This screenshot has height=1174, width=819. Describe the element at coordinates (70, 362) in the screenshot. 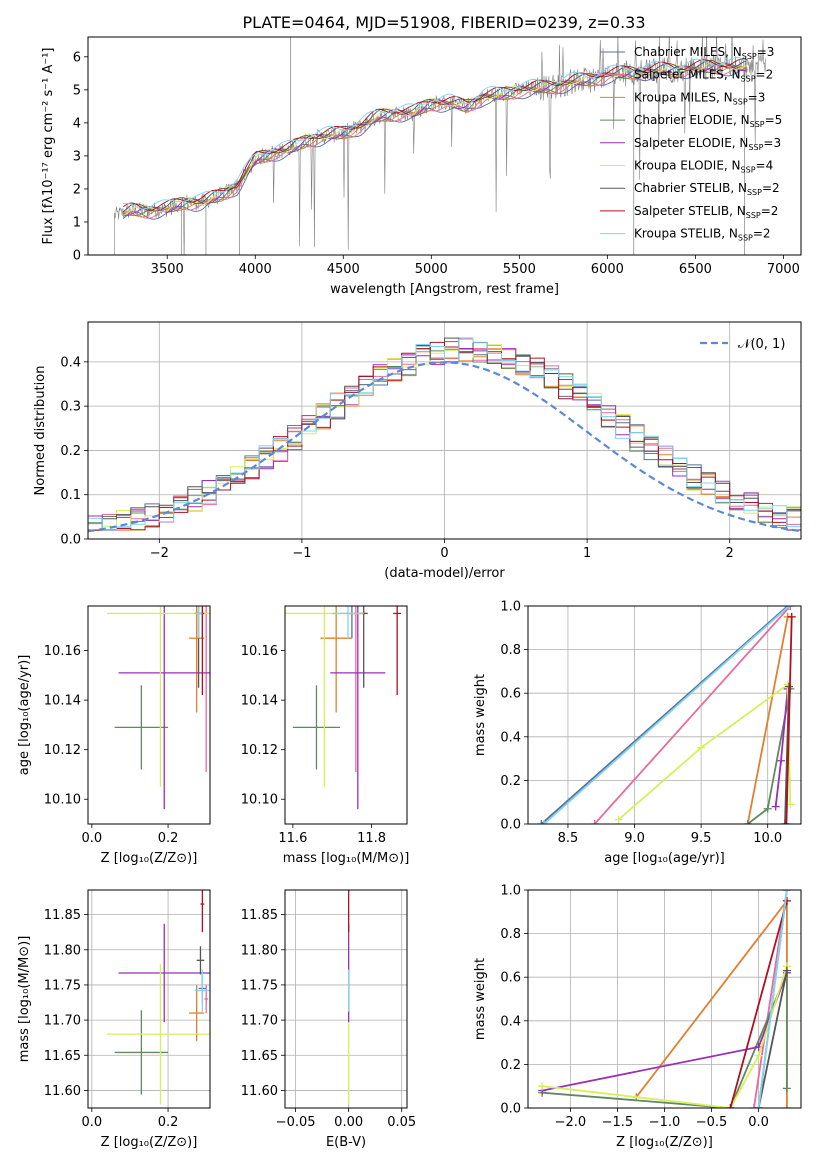

I see `residuals-ytick-label: 0.4` at that location.